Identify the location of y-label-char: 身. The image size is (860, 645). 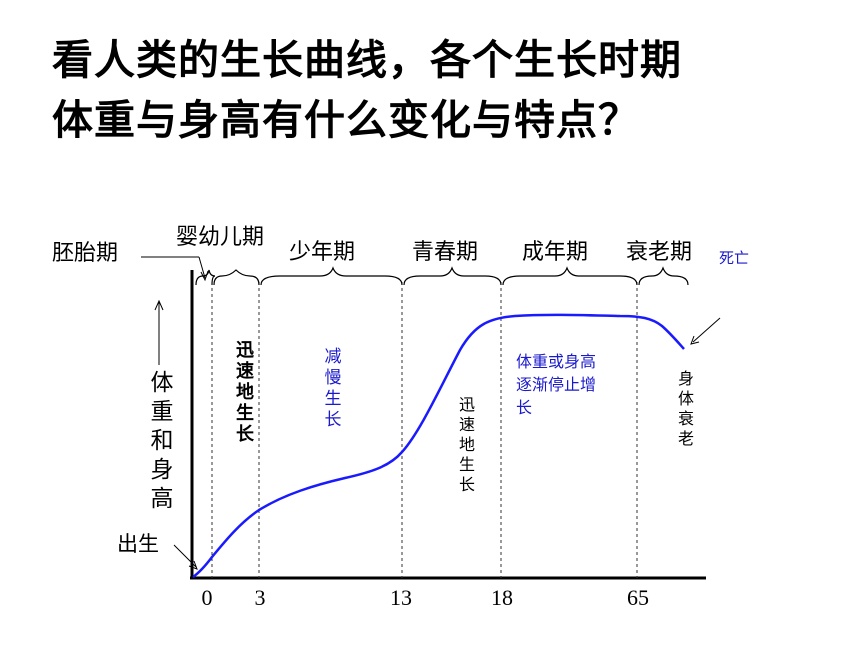
(162, 469).